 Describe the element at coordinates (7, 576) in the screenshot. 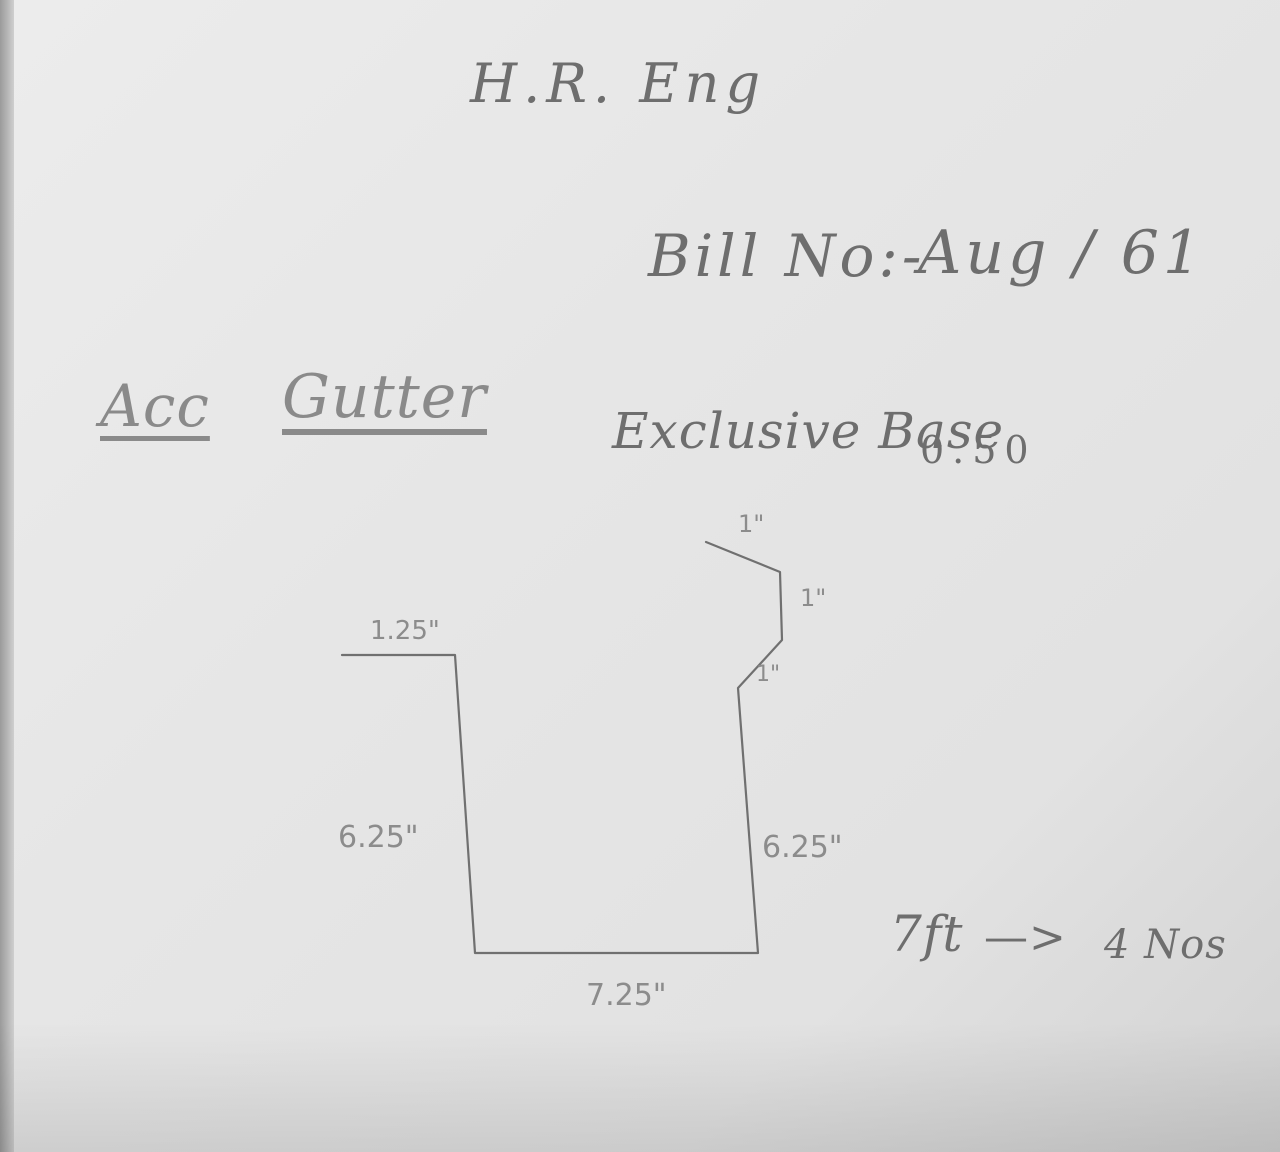

I see `paper-edge-shadow` at that location.